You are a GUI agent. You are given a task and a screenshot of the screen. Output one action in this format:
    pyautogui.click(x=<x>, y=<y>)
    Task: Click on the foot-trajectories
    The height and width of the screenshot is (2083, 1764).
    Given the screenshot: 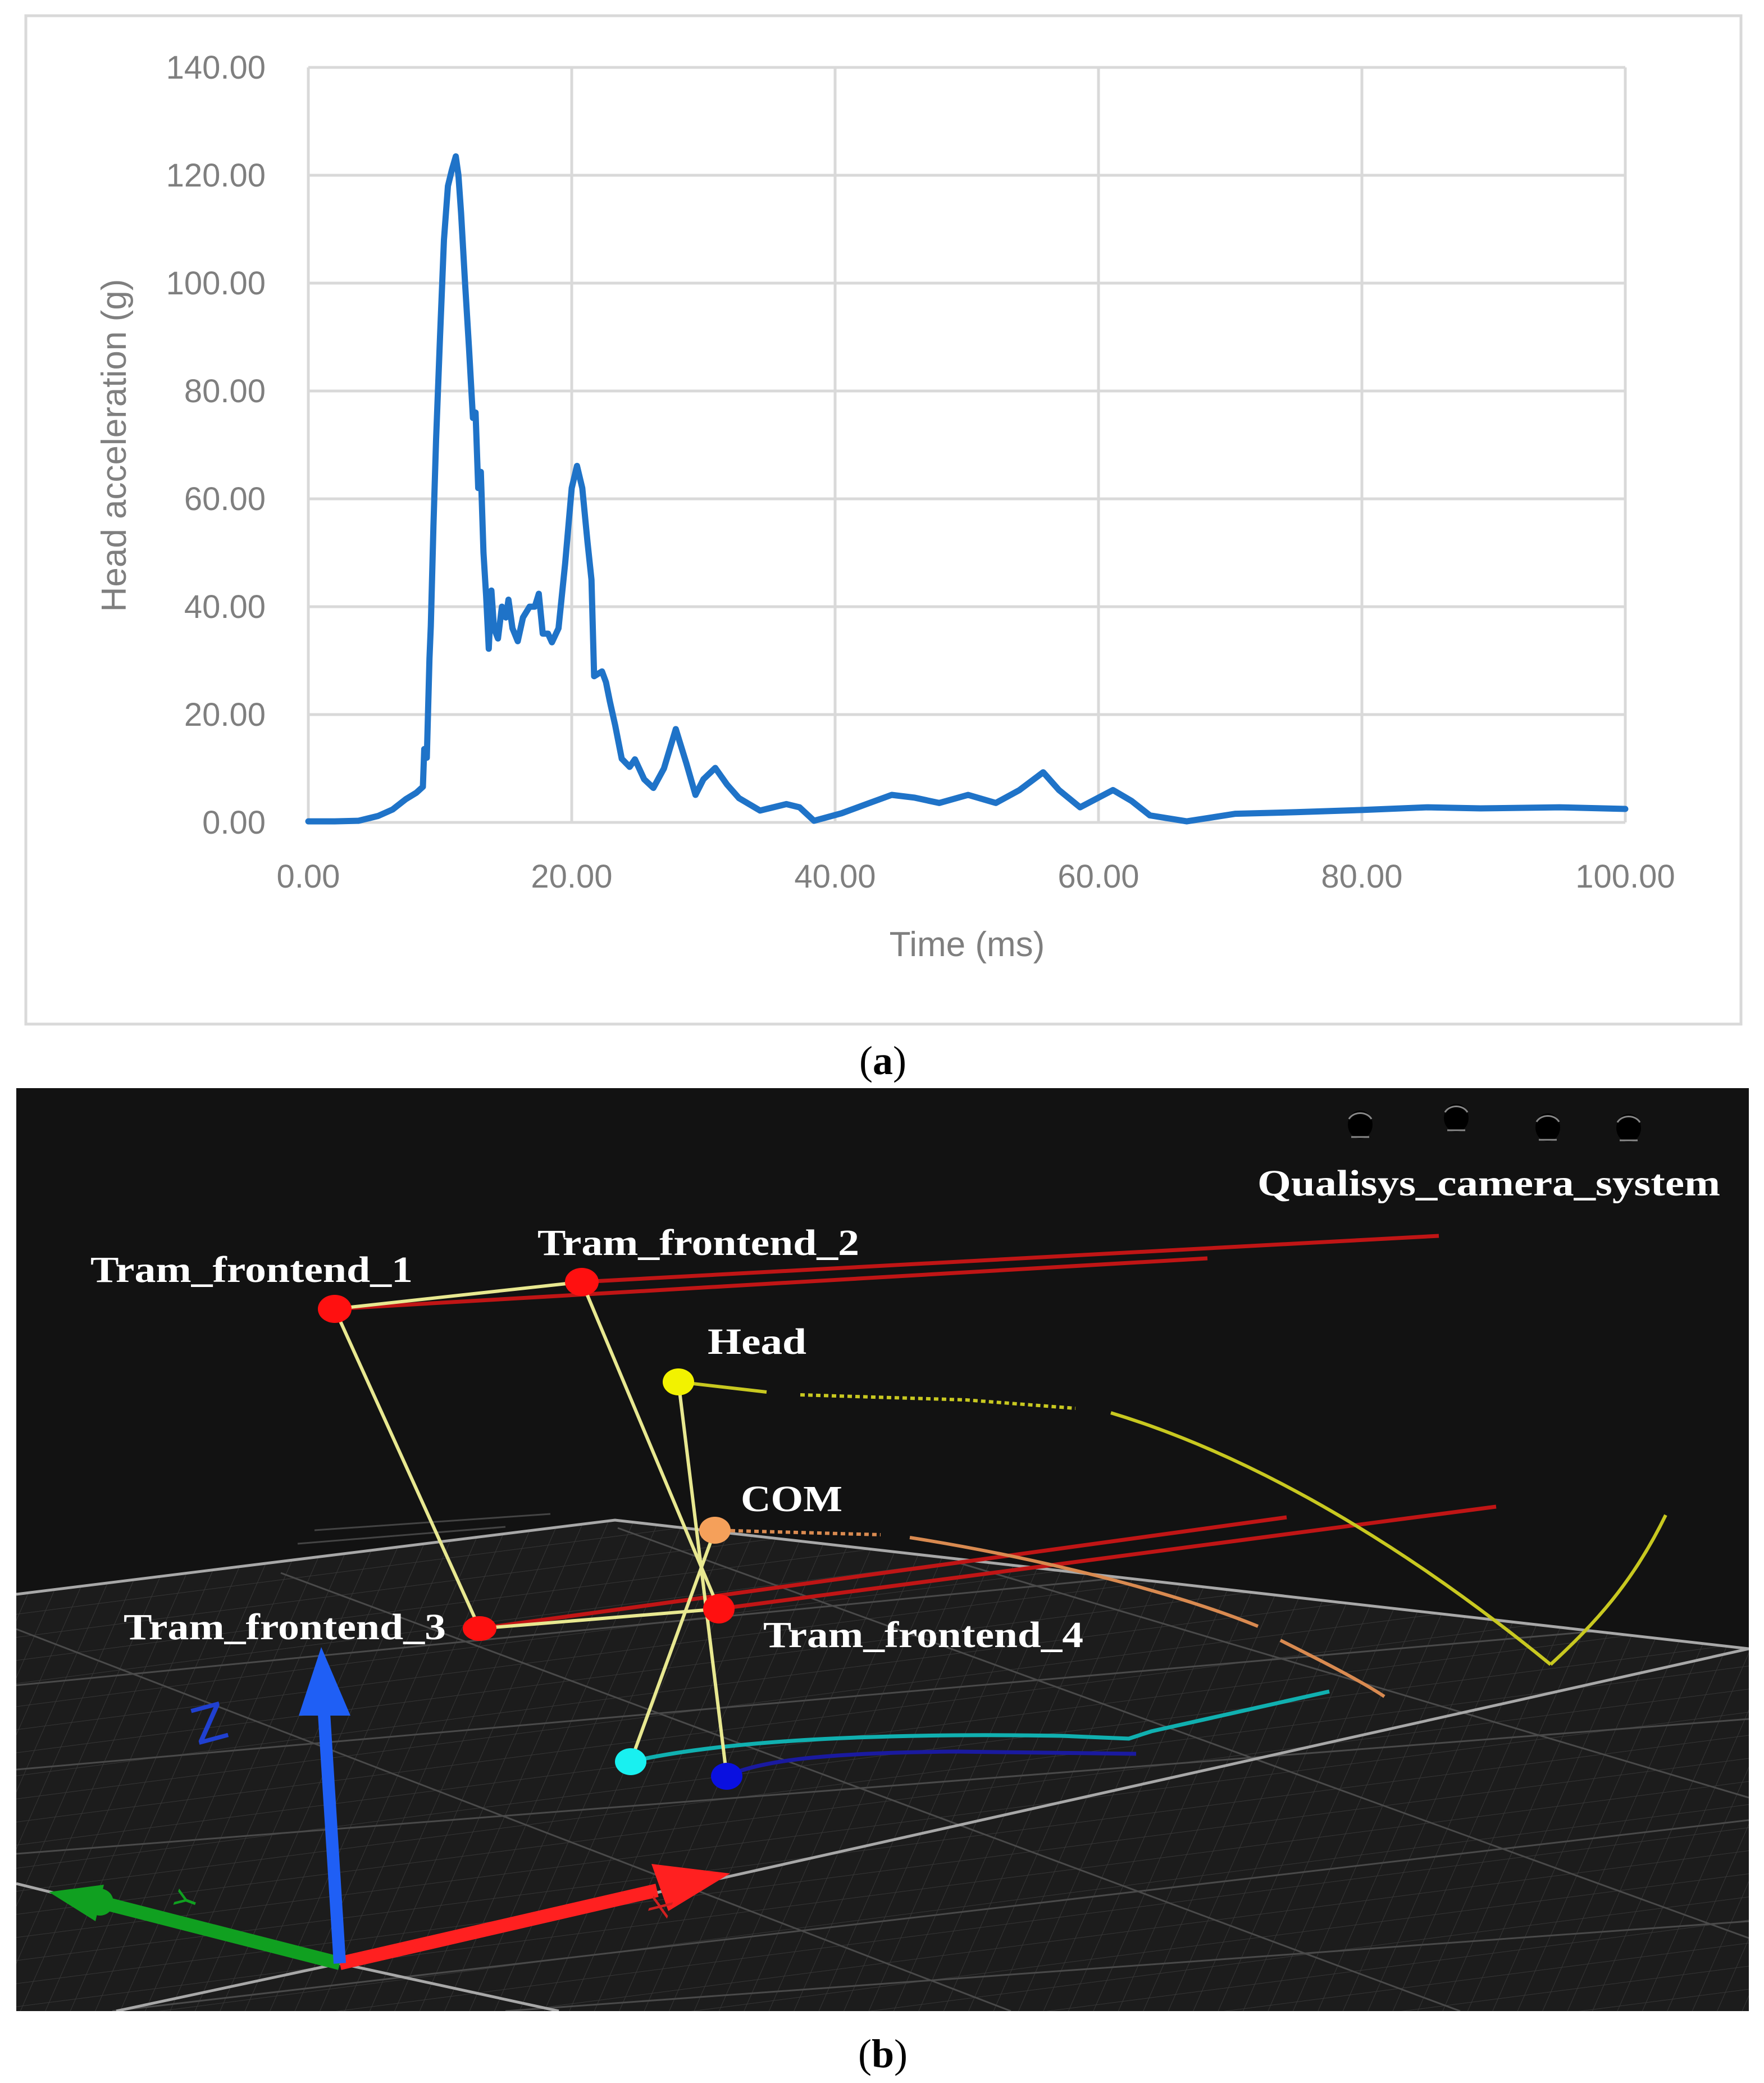 What is the action you would take?
    pyautogui.click(x=980, y=1734)
    